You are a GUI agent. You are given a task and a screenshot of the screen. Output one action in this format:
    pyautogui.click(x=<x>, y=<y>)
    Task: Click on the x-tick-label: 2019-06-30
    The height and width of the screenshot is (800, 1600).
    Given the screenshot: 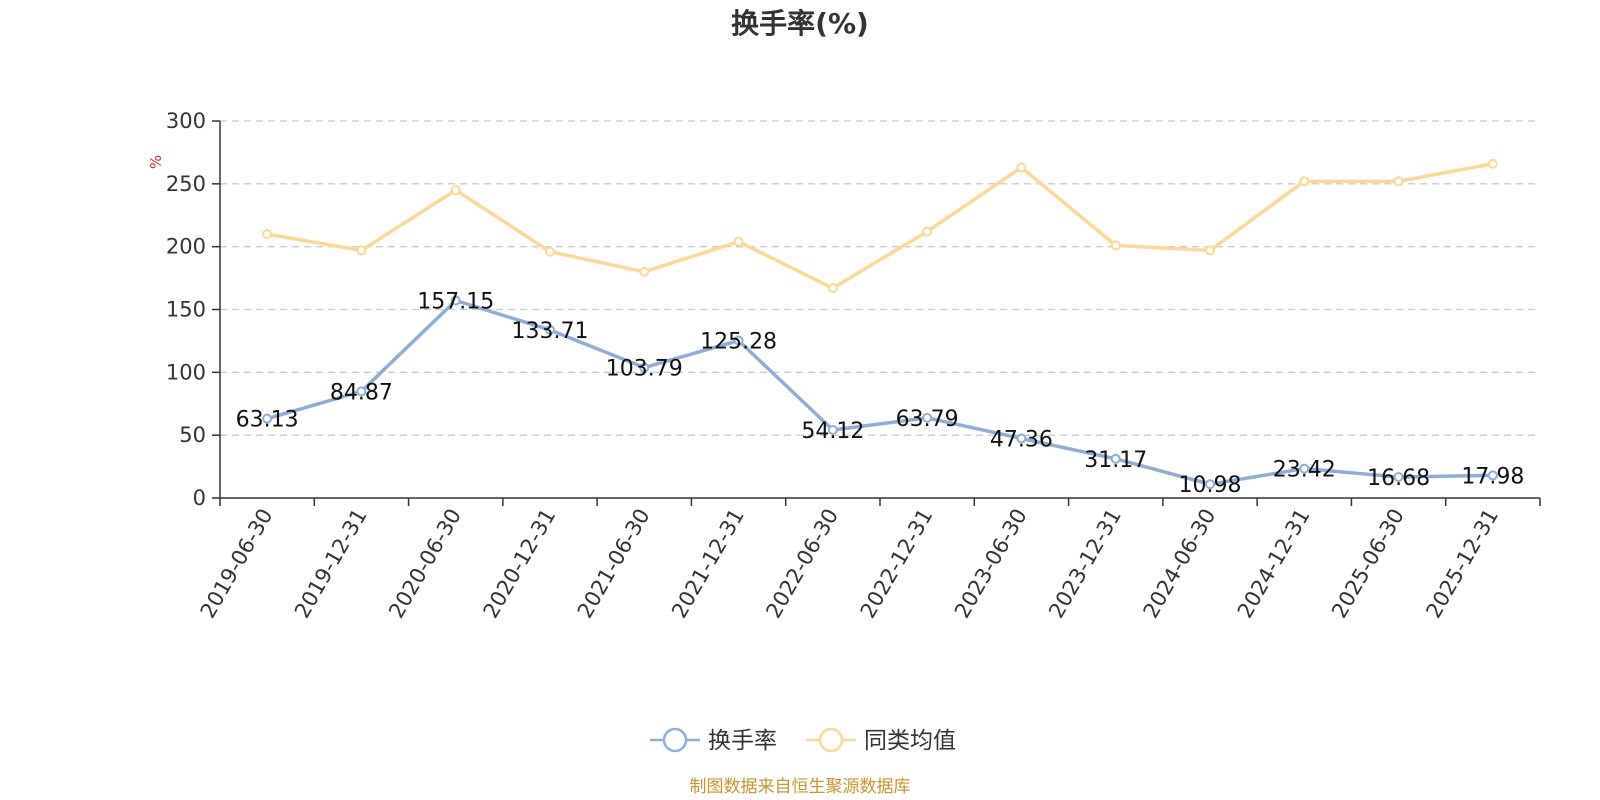 What is the action you would take?
    pyautogui.click(x=237, y=564)
    